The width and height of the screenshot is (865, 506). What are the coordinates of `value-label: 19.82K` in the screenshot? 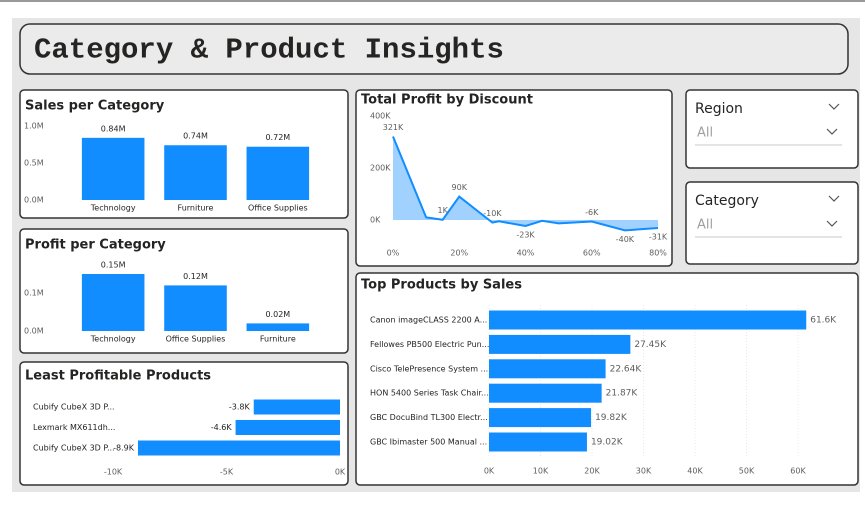 It's located at (611, 418).